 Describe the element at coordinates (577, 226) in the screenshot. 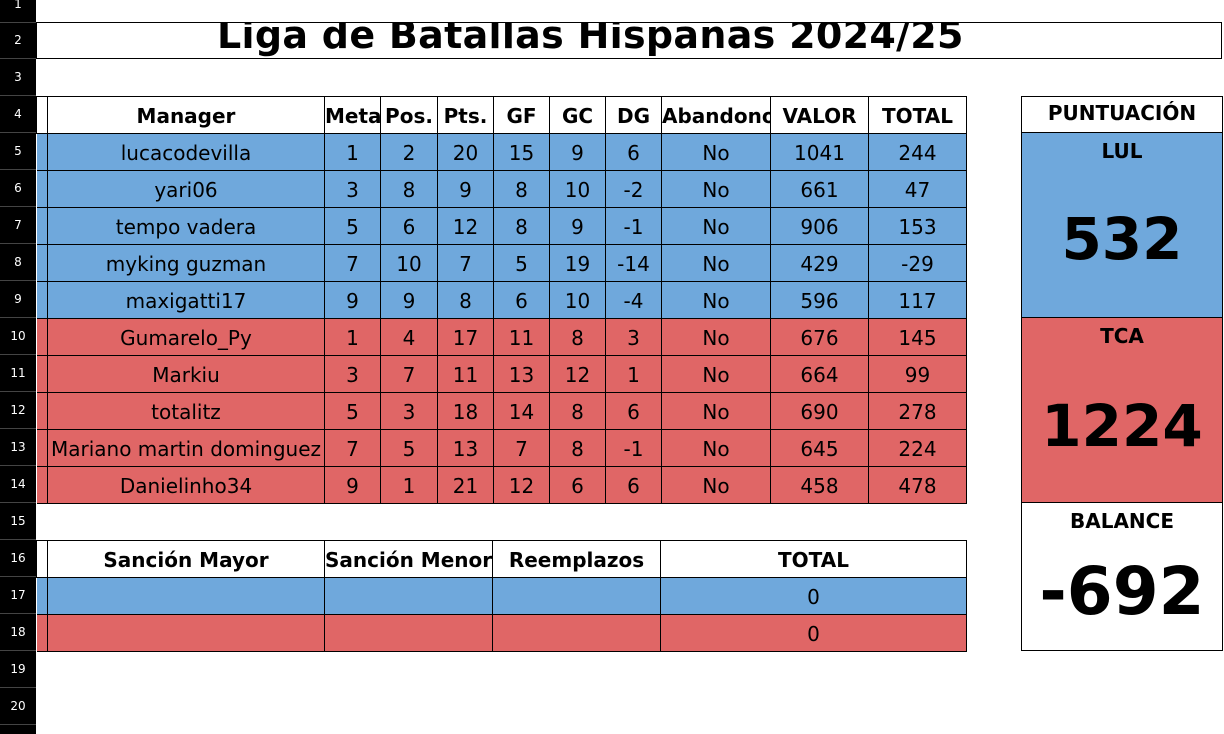

I see `gc-cell: 9` at that location.